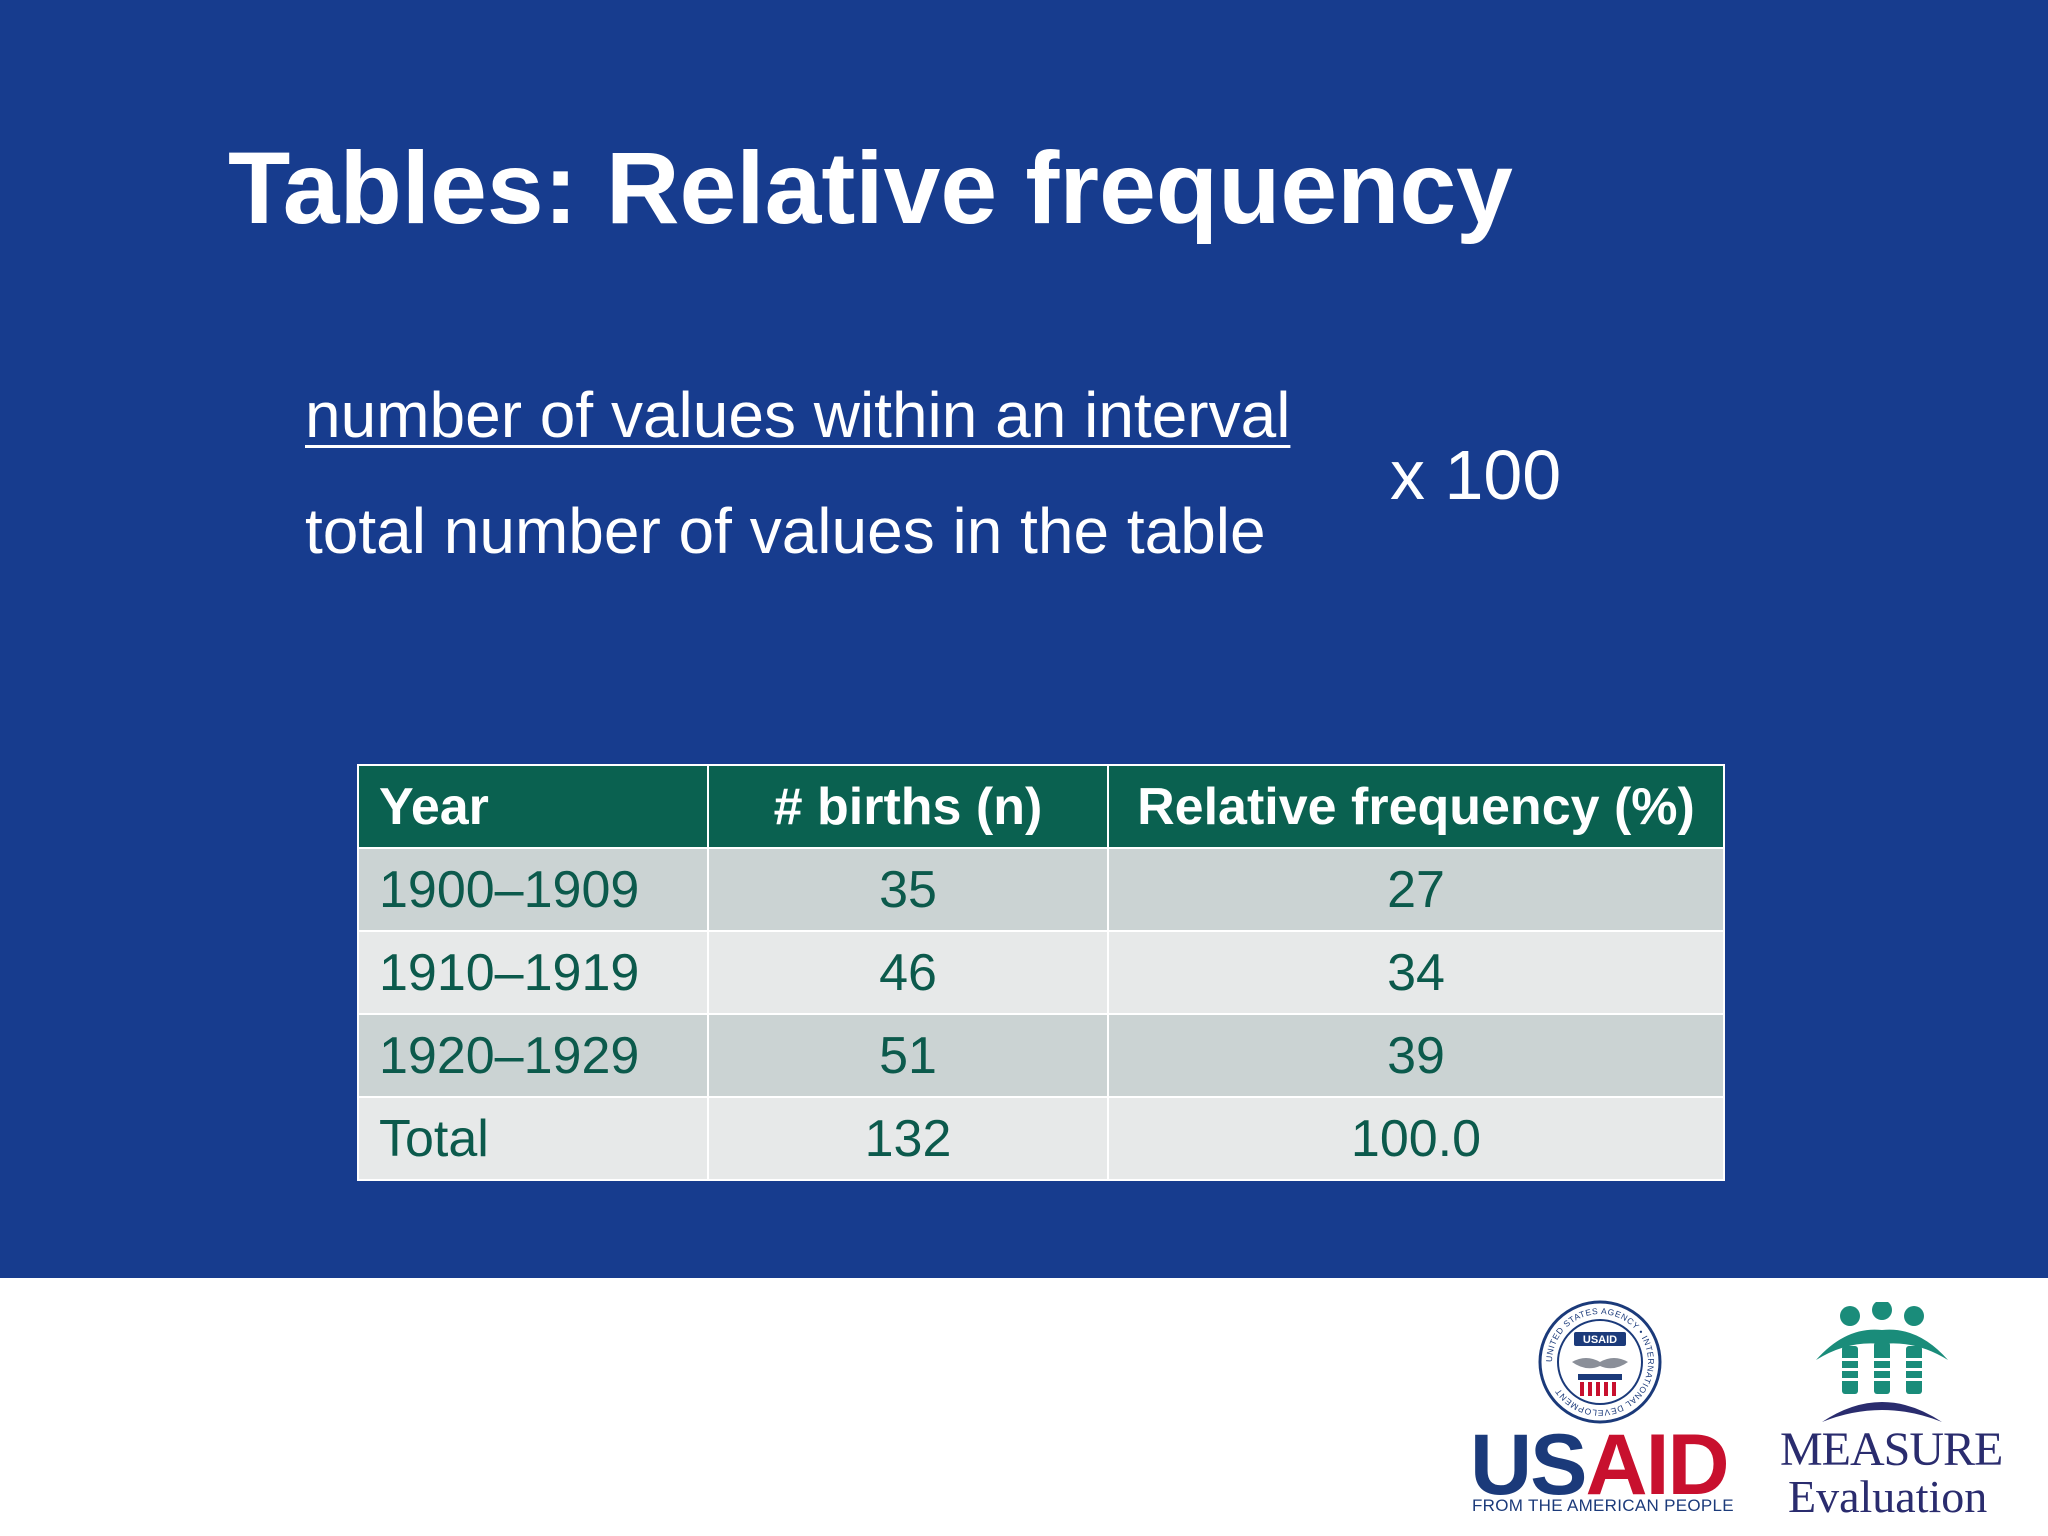 The height and width of the screenshot is (1536, 2048). Describe the element at coordinates (1882, 1362) in the screenshot. I see `measure-people-icon` at that location.